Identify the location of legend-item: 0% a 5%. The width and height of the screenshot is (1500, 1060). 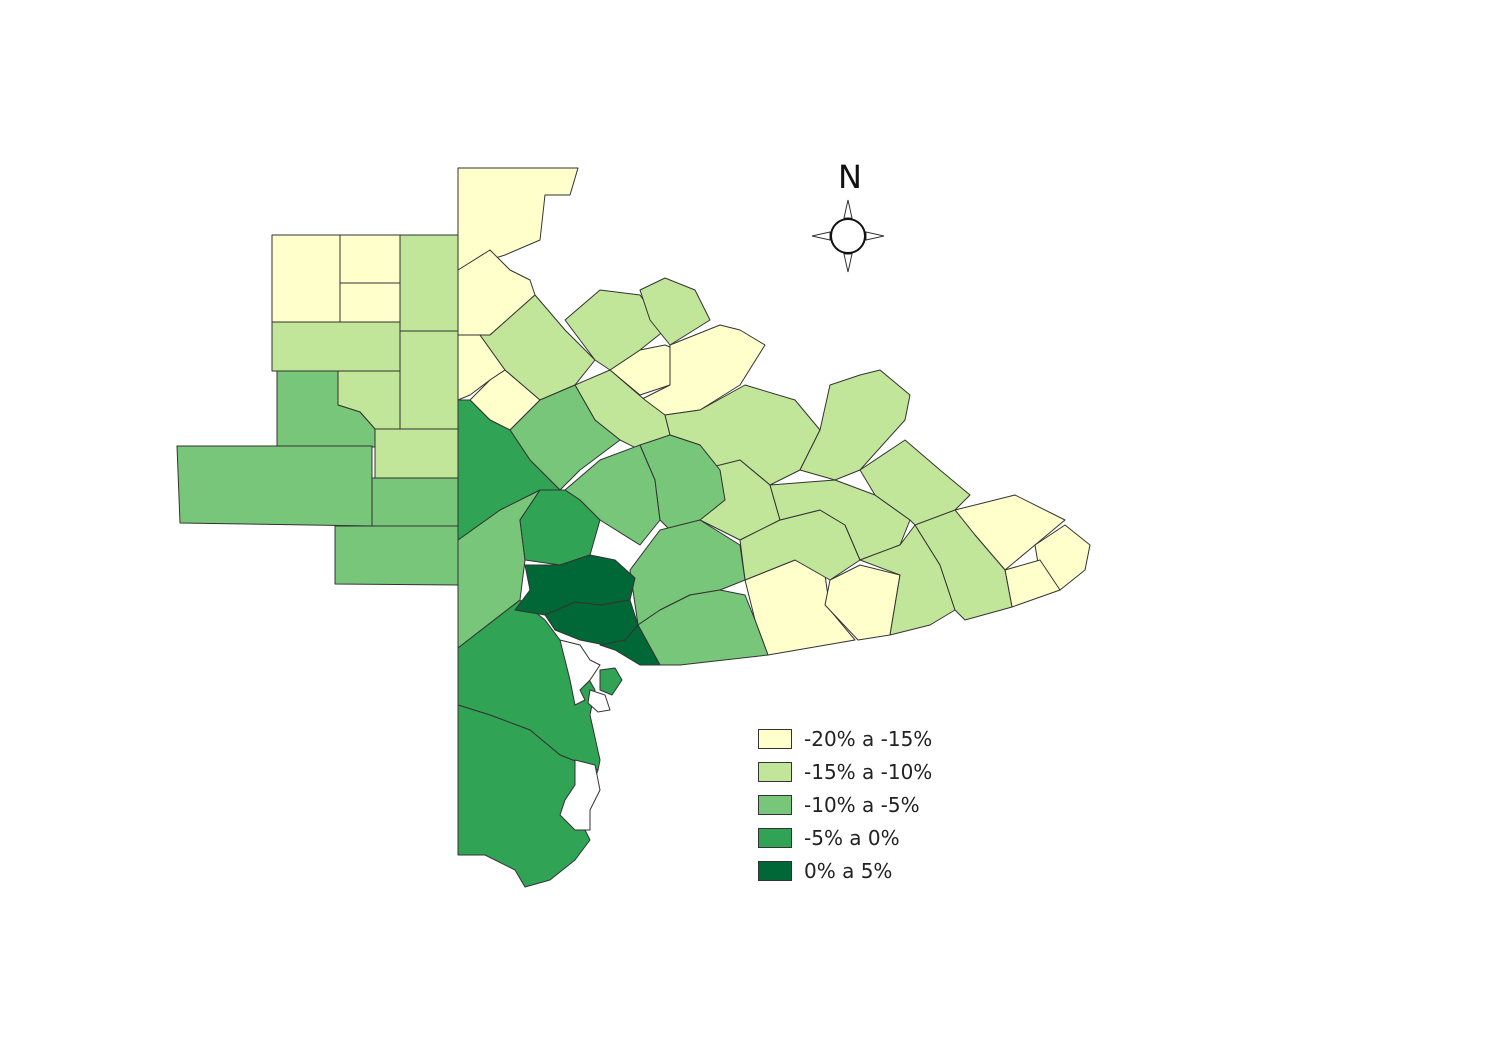
(845, 870).